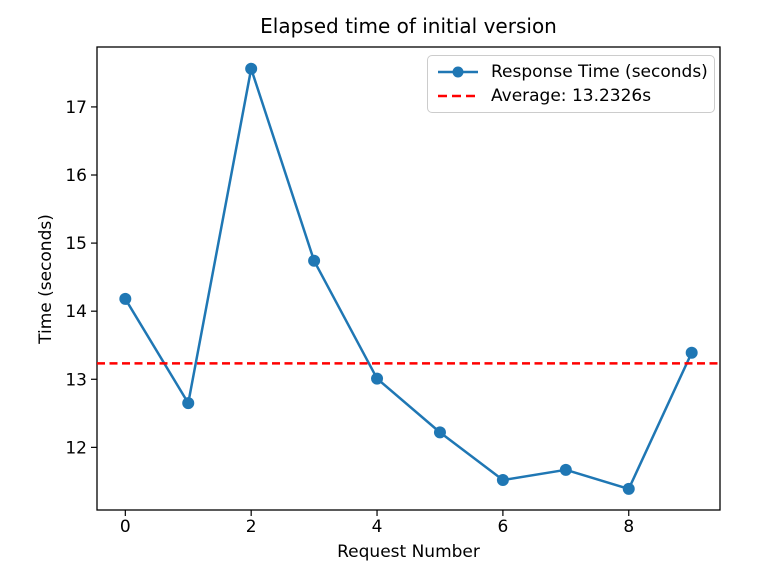  I want to click on x-axis-label: Request Number, so click(408, 552).